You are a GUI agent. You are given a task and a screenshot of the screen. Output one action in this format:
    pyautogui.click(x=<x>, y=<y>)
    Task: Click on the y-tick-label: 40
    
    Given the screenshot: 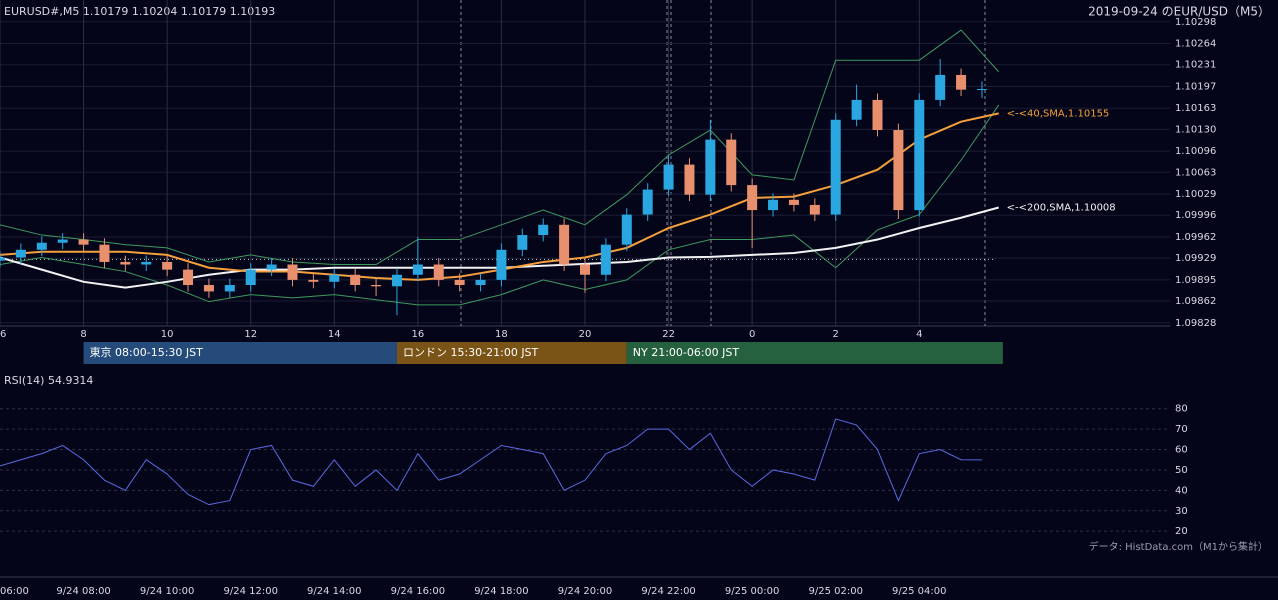 What is the action you would take?
    pyautogui.click(x=1181, y=490)
    